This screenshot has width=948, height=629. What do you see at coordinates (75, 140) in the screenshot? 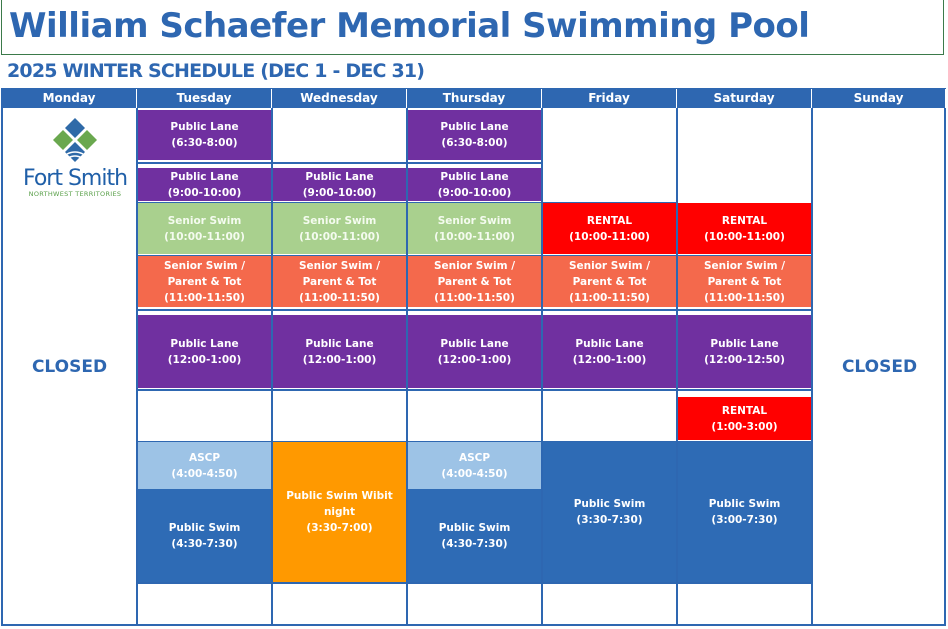
I see `logo-diamond-icon` at bounding box center [75, 140].